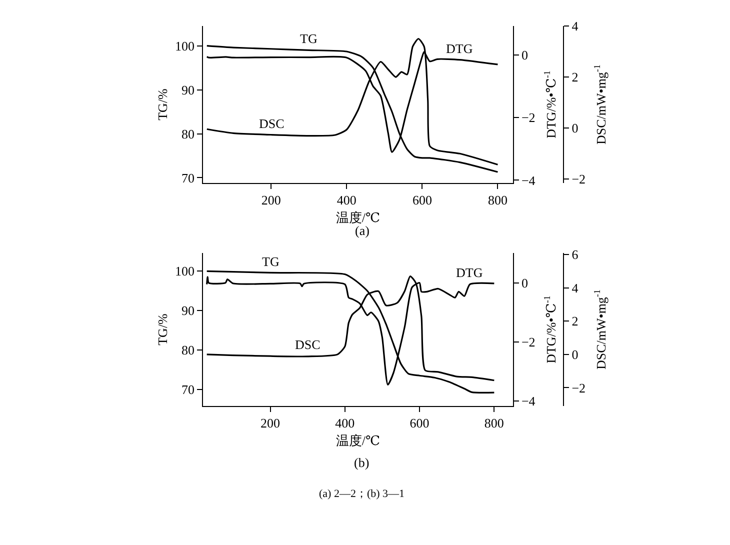  I want to click on text: (a), so click(362, 230).